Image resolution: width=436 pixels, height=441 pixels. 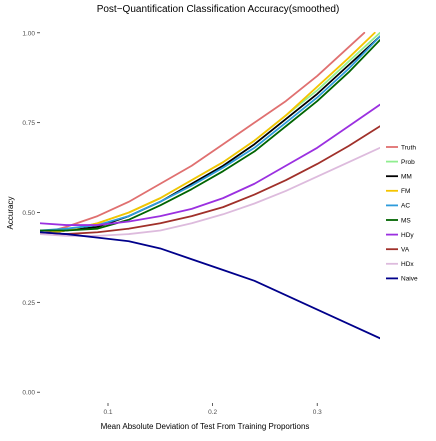 I want to click on legend-label-hdx: HDx, so click(x=407, y=264).